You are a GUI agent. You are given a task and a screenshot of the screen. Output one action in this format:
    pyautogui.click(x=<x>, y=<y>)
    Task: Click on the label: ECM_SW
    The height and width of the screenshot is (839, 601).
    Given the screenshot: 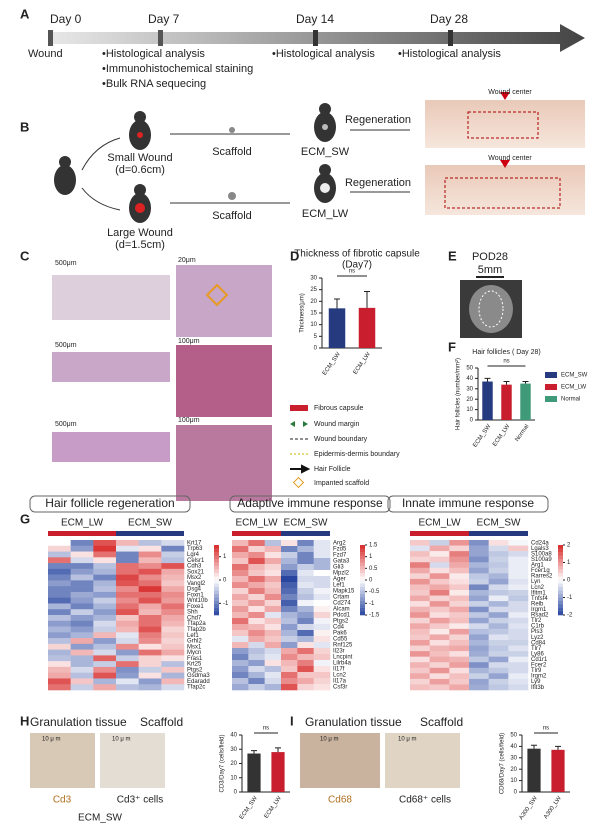 What is the action you would take?
    pyautogui.click(x=325, y=152)
    